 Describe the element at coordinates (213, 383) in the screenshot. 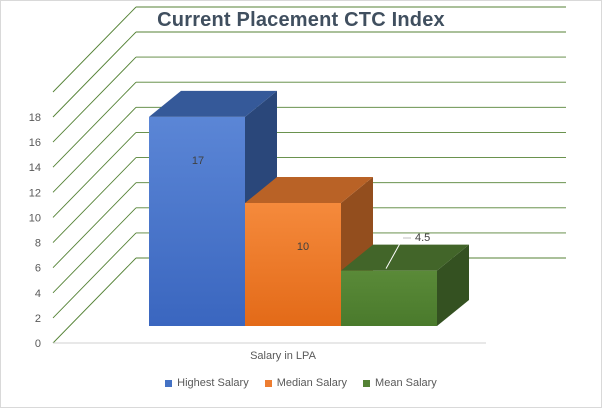

I see `legend-label: Highest Salary` at that location.